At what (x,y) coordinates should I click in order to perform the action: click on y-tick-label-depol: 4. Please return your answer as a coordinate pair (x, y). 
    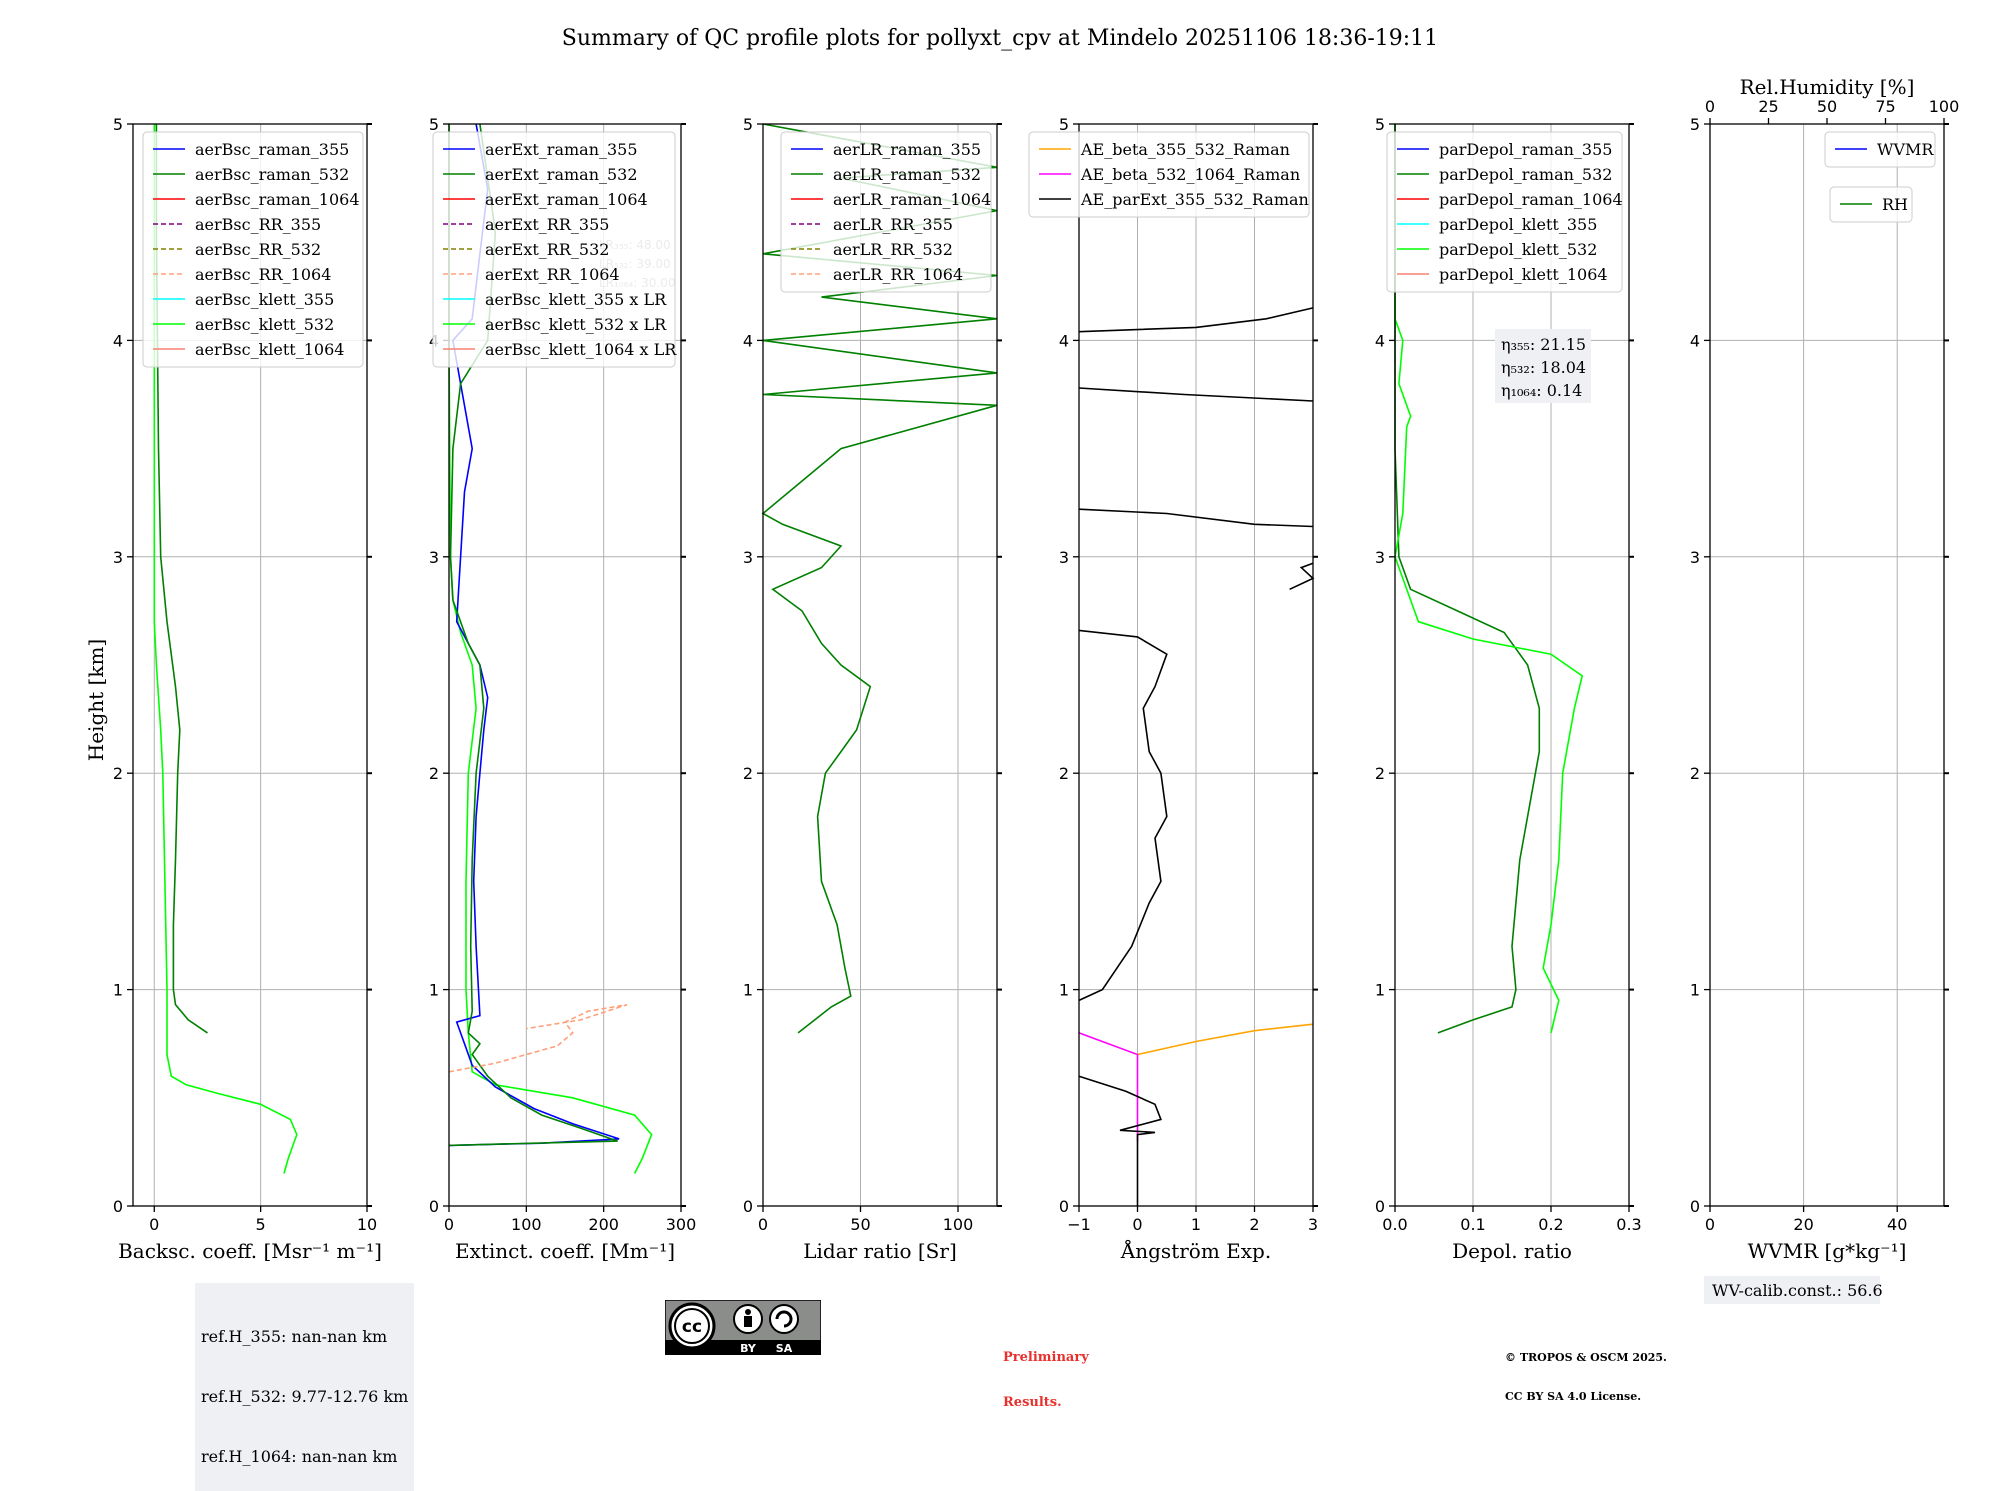
    Looking at the image, I should click on (1380, 340).